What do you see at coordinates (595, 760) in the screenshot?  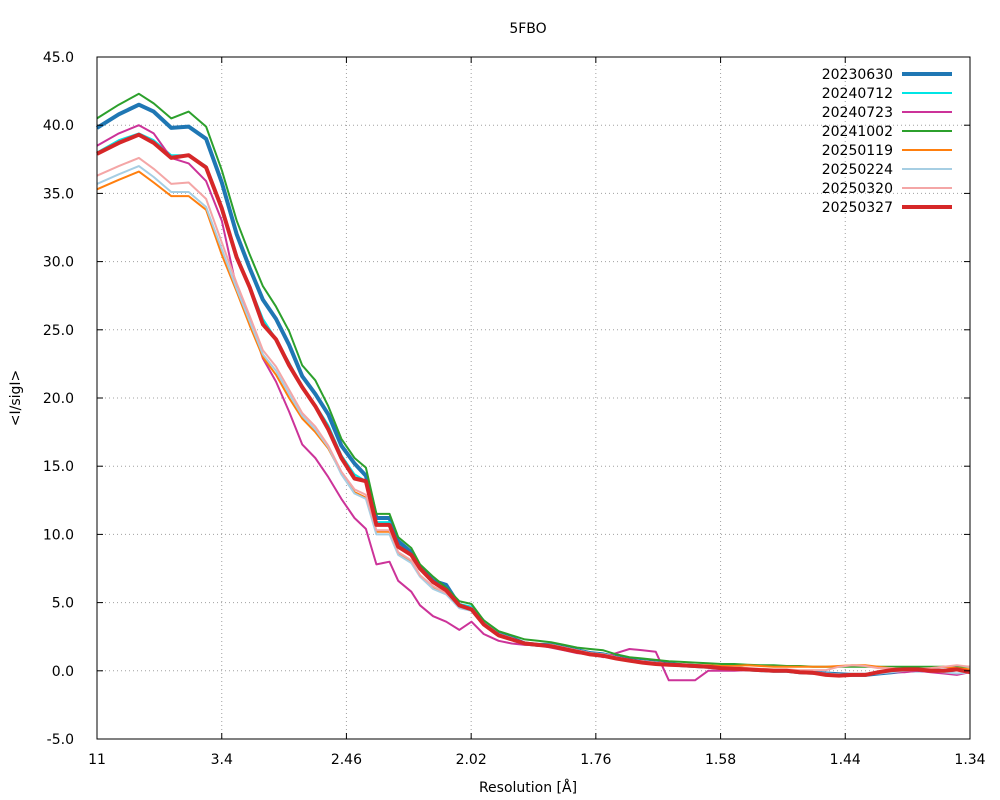 I see `x-tick-label: 1.76` at bounding box center [595, 760].